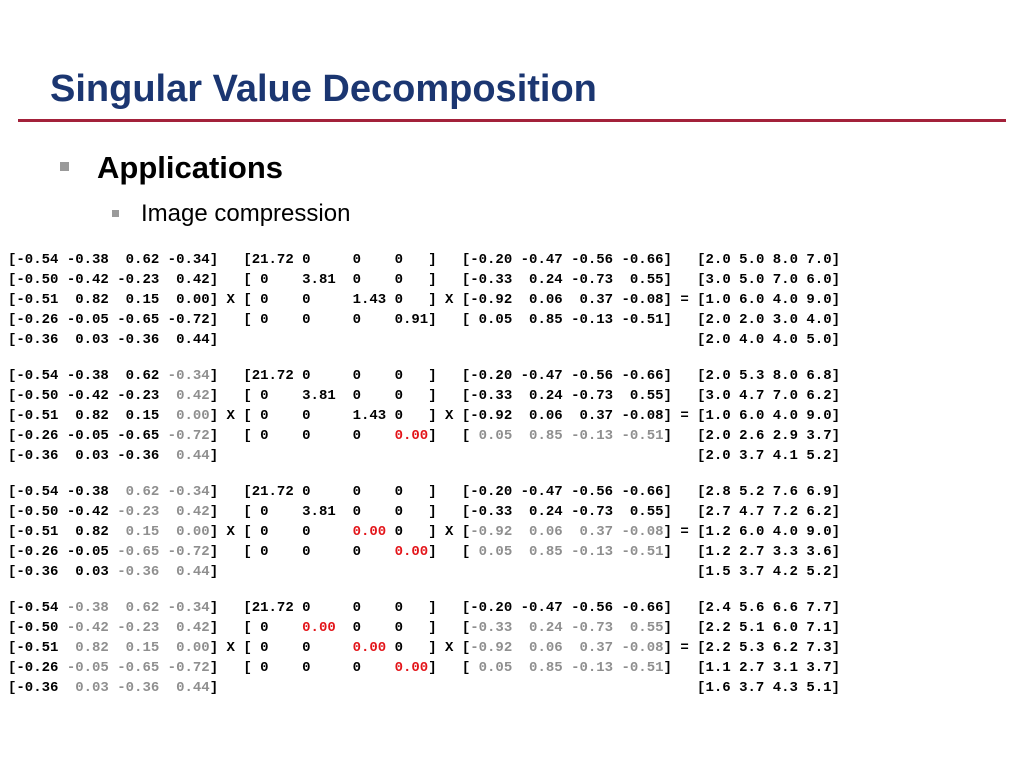 The width and height of the screenshot is (1024, 768). What do you see at coordinates (87, 416) in the screenshot?
I see `u-matrix-cell: 0.82` at bounding box center [87, 416].